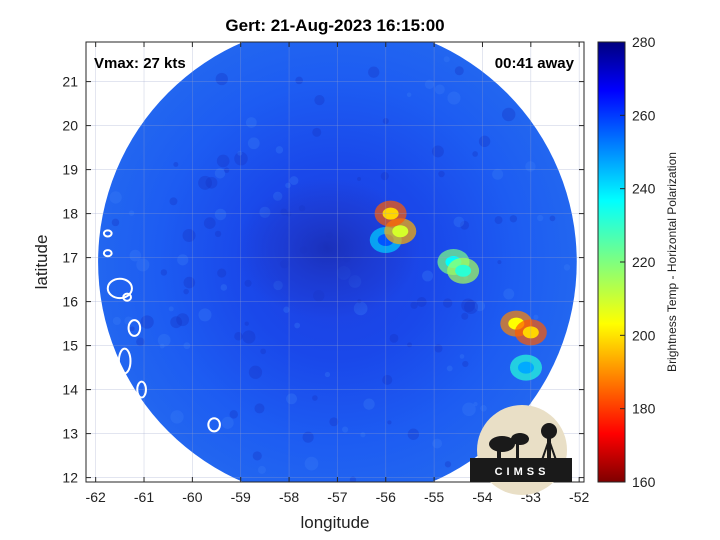  Describe the element at coordinates (70, 82) in the screenshot. I see `y-tick-label: 21` at that location.